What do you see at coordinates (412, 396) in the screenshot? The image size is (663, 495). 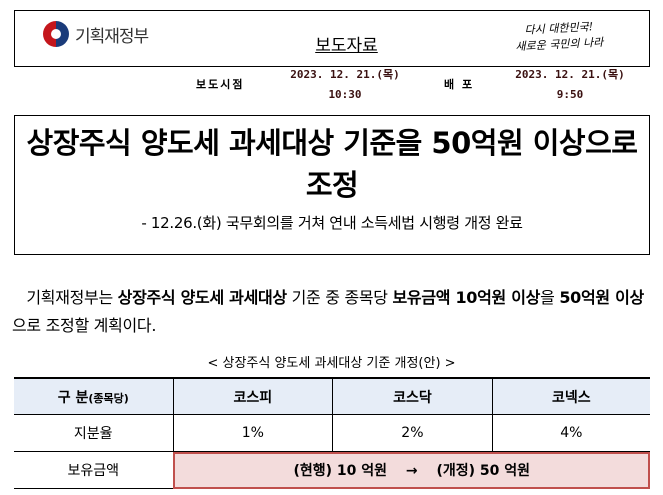 I see `header-cell: 코스닥` at bounding box center [412, 396].